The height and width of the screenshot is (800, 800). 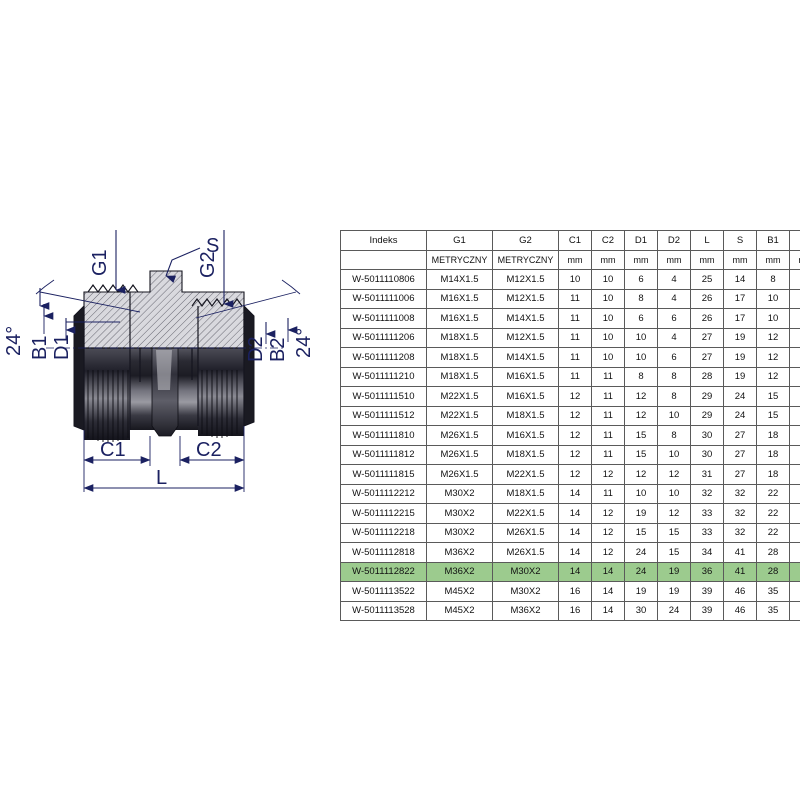 I want to click on table-row: W-5011112822M36X2M30X21414241936412822, so click(x=570, y=571).